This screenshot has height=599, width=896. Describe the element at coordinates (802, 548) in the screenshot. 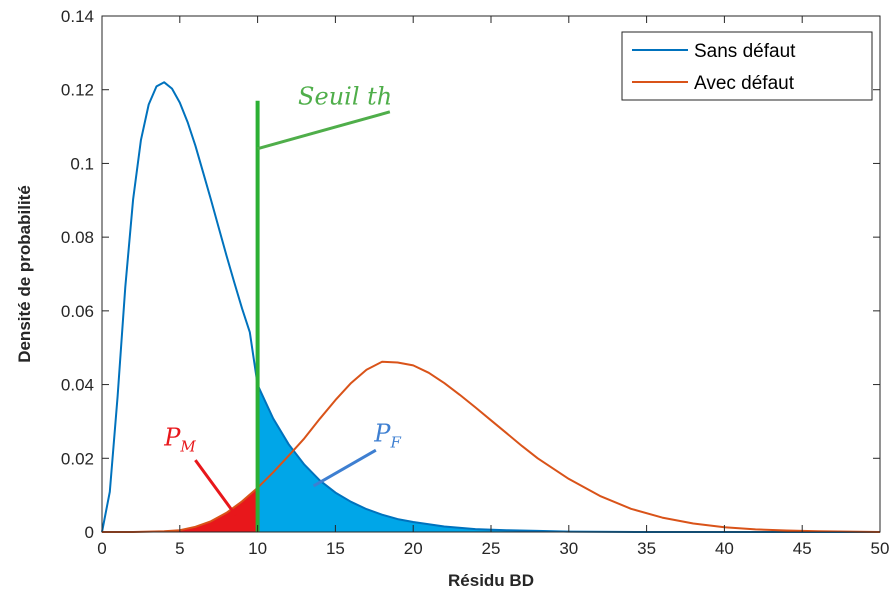

I see `x-tick-label: 45` at that location.